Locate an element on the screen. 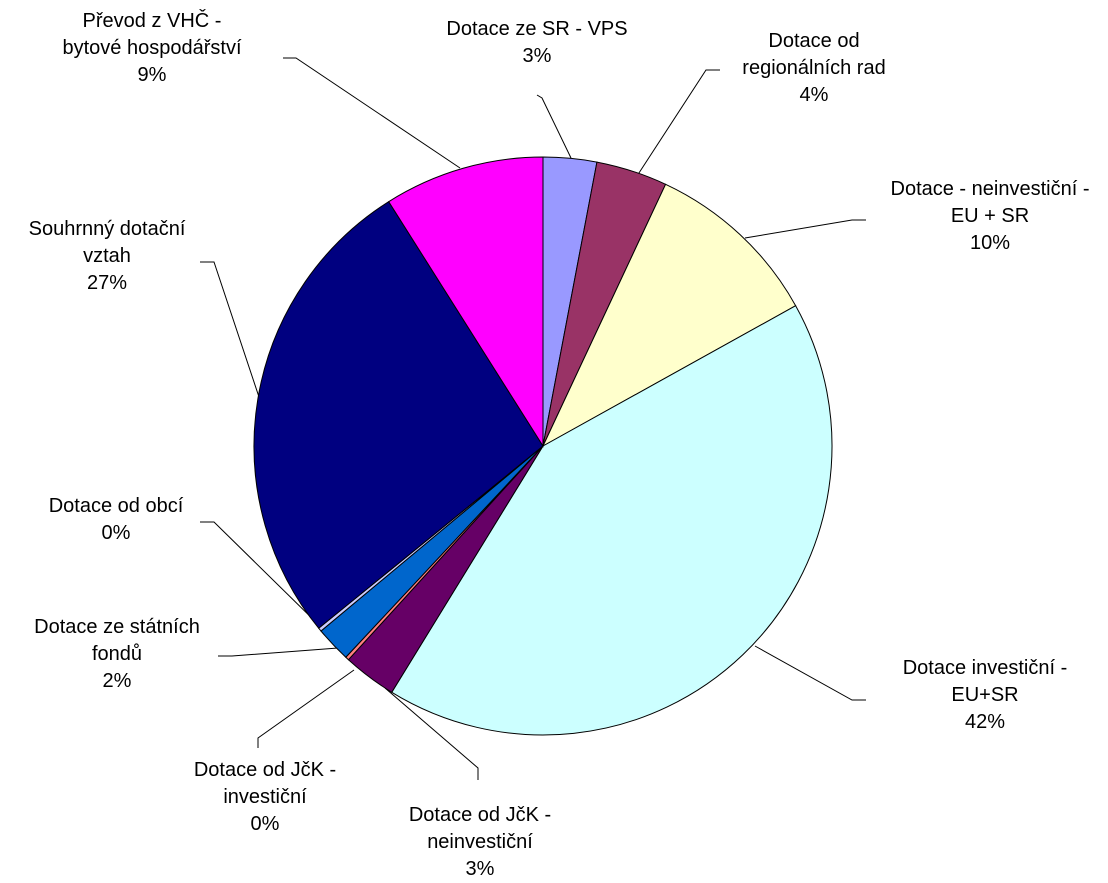 This screenshot has height=883, width=1108. category-label: Dotace od JčK - neinvestiční is located at coordinates (480, 828).